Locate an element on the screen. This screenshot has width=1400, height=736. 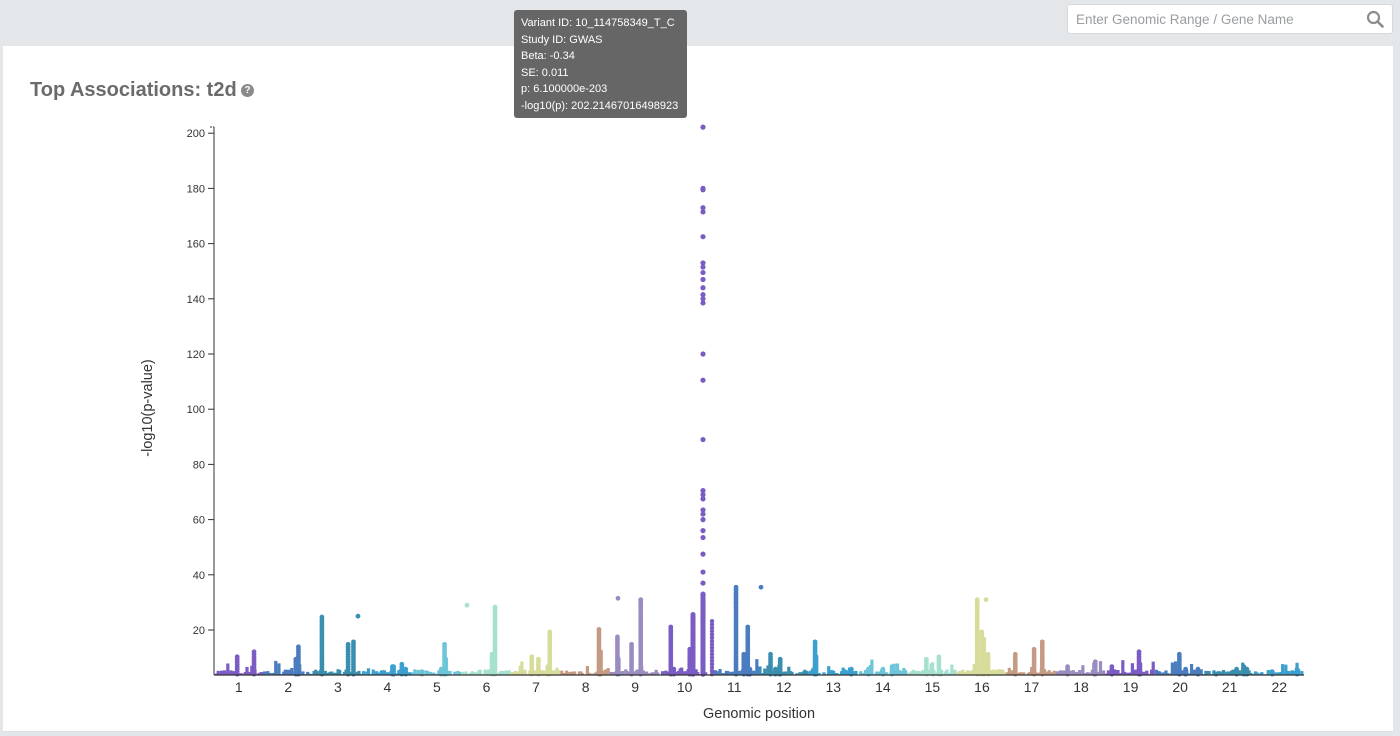
x-tick-label: 5 is located at coordinates (437, 687).